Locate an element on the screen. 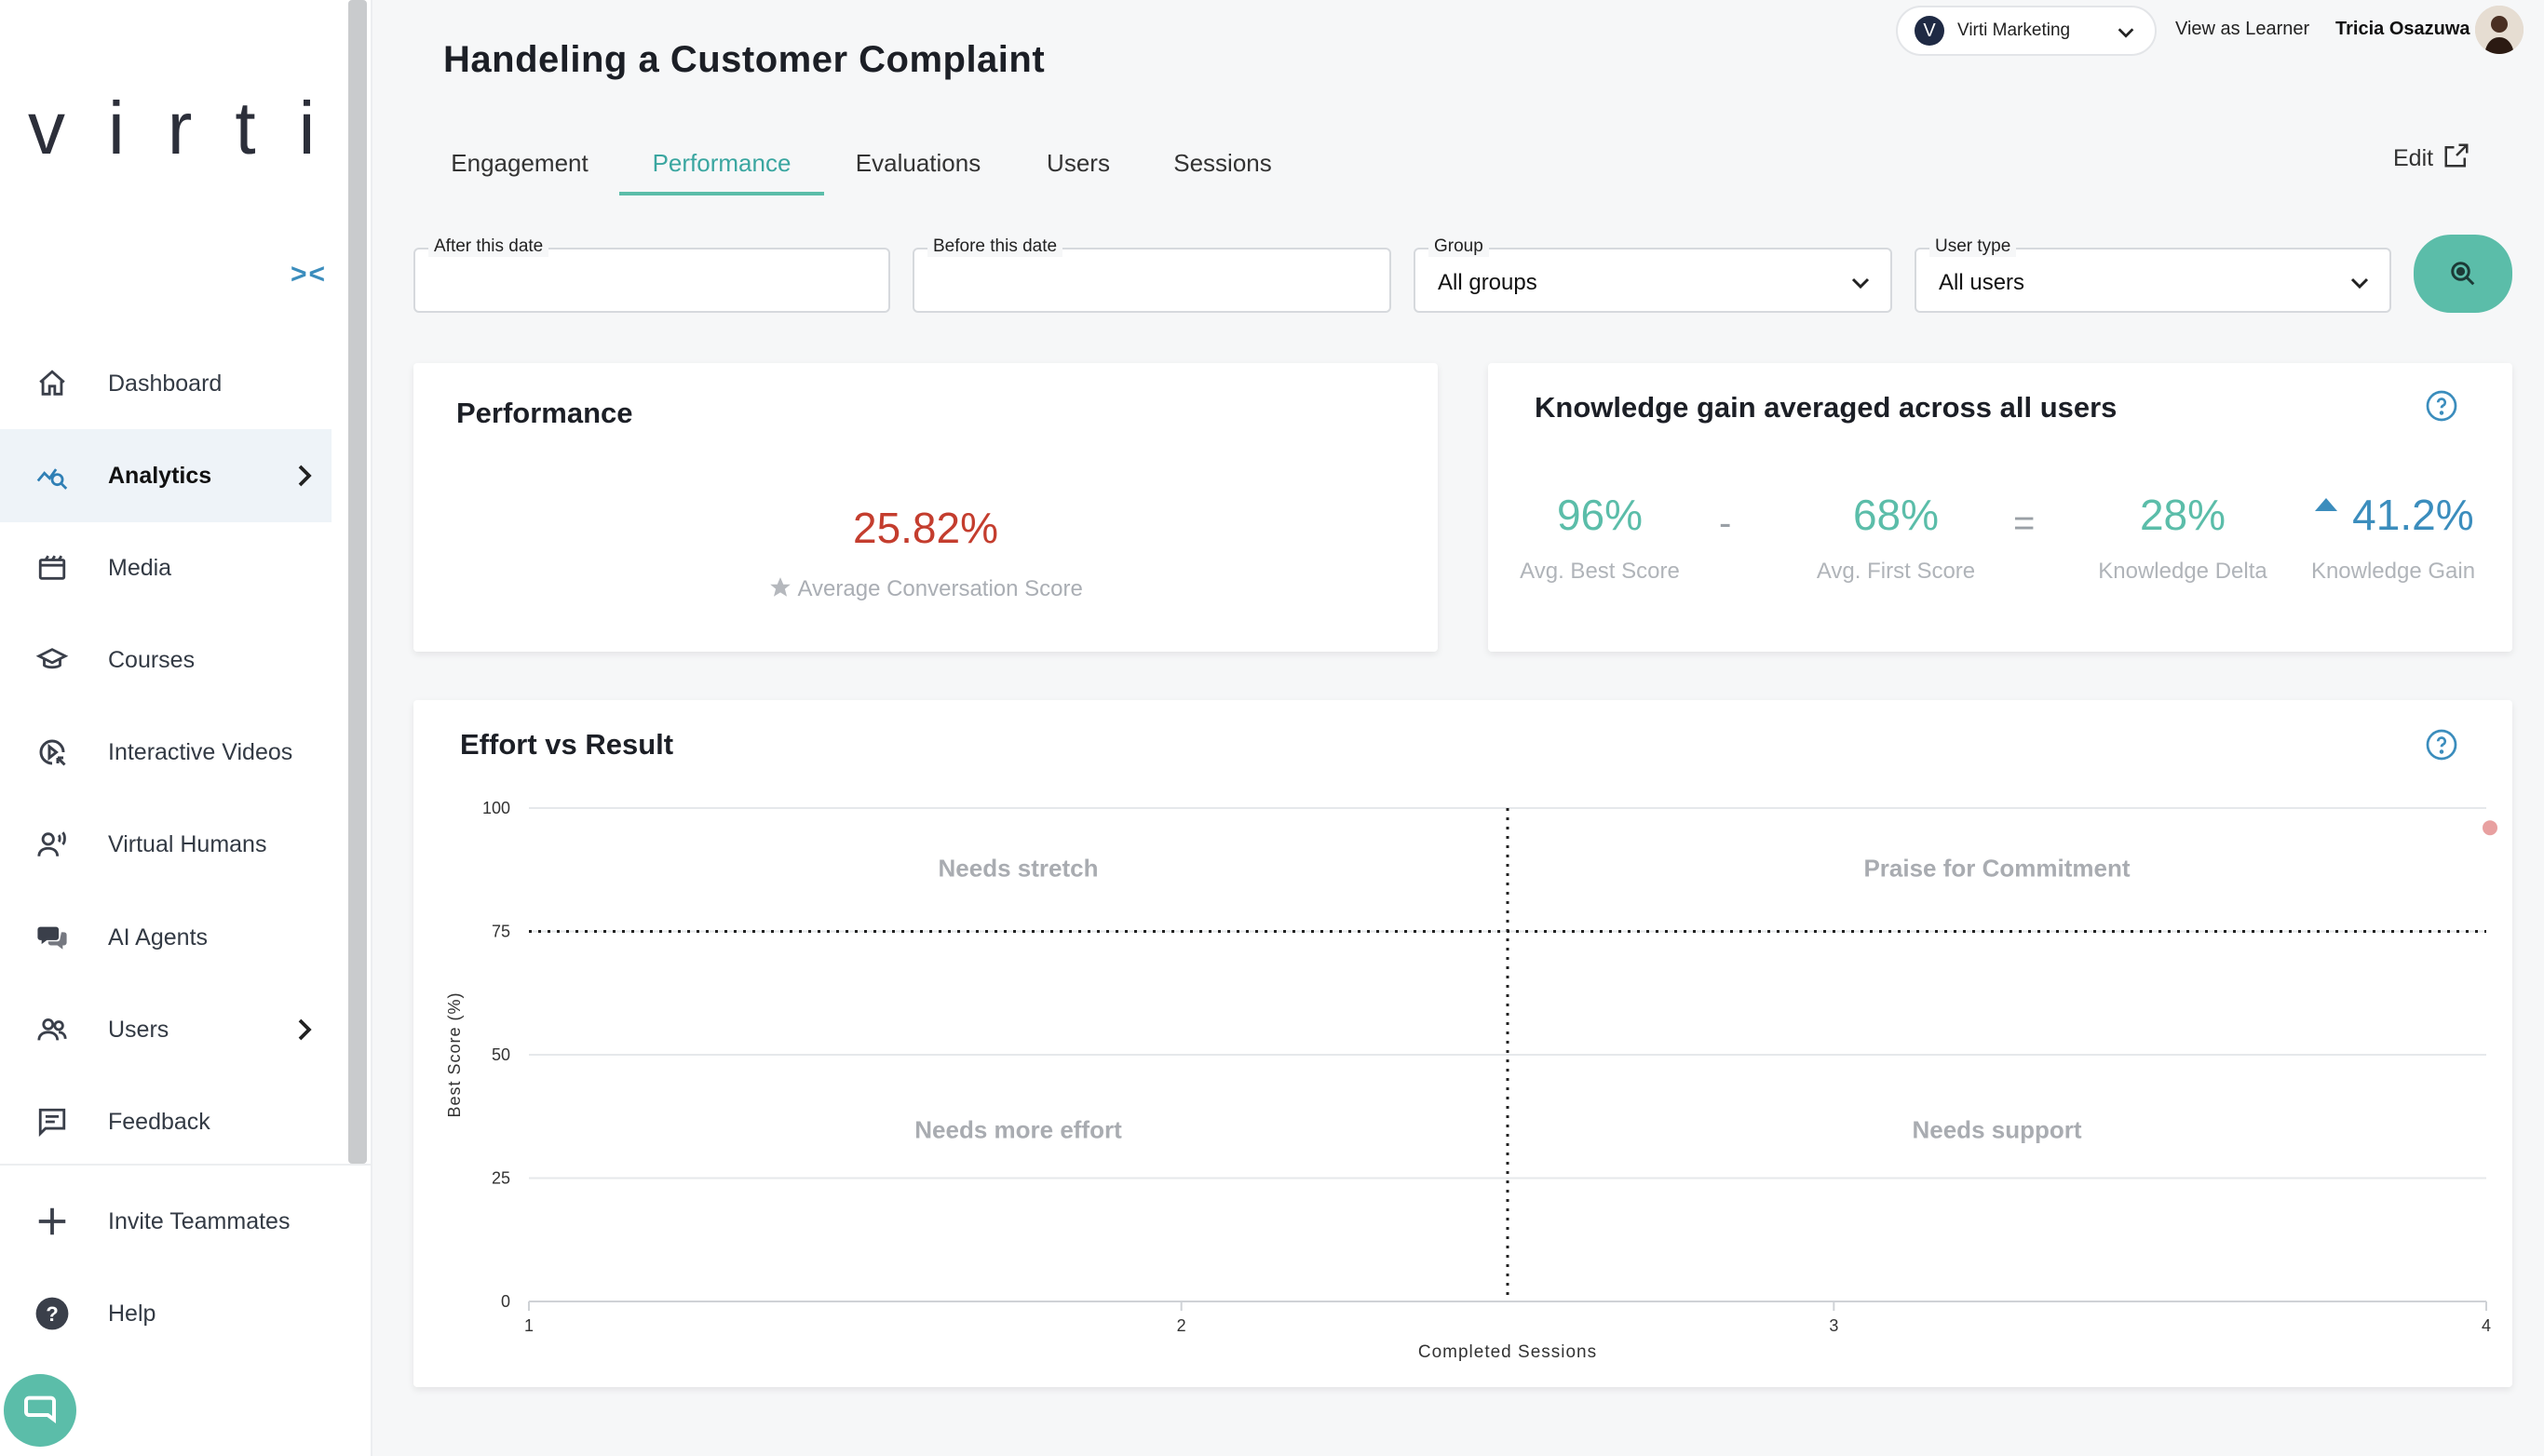 The image size is (2544, 1456). performance-value: 25.82% is located at coordinates (925, 528).